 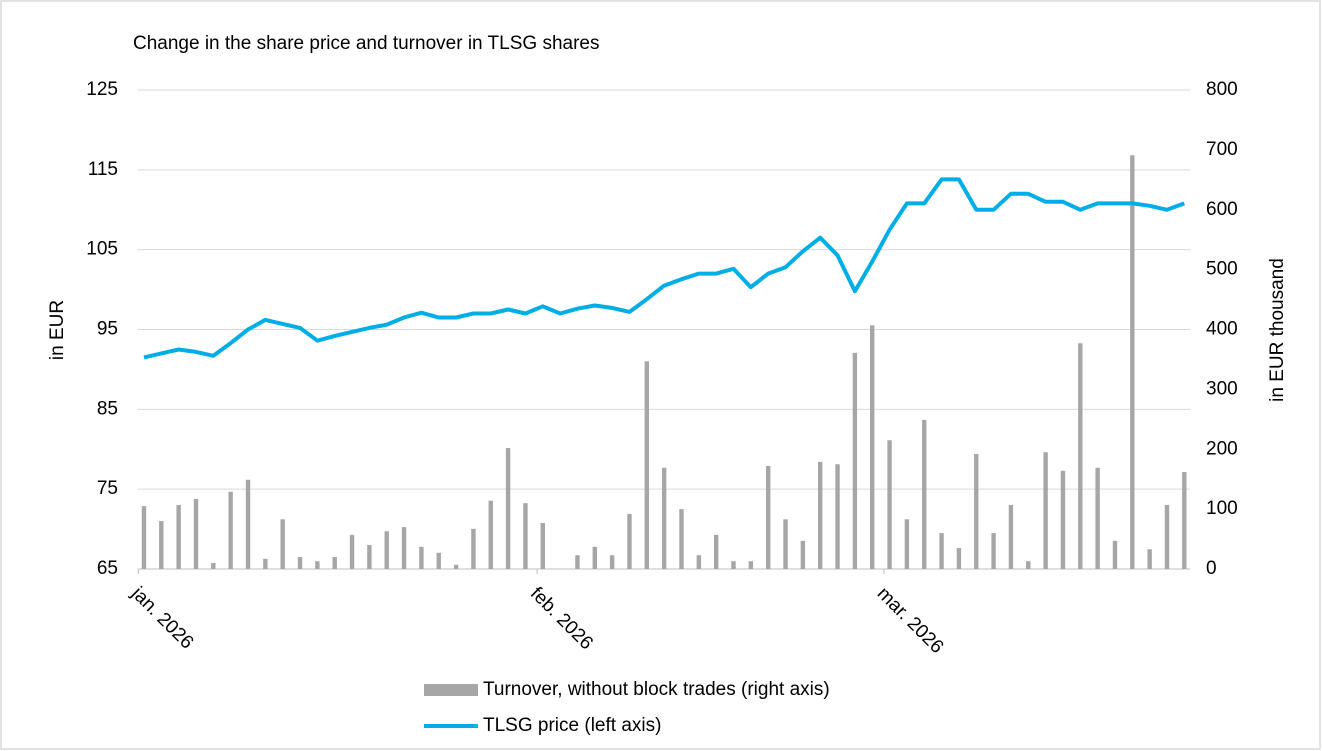 What do you see at coordinates (1222, 269) in the screenshot?
I see `y2-tick-label: 500` at bounding box center [1222, 269].